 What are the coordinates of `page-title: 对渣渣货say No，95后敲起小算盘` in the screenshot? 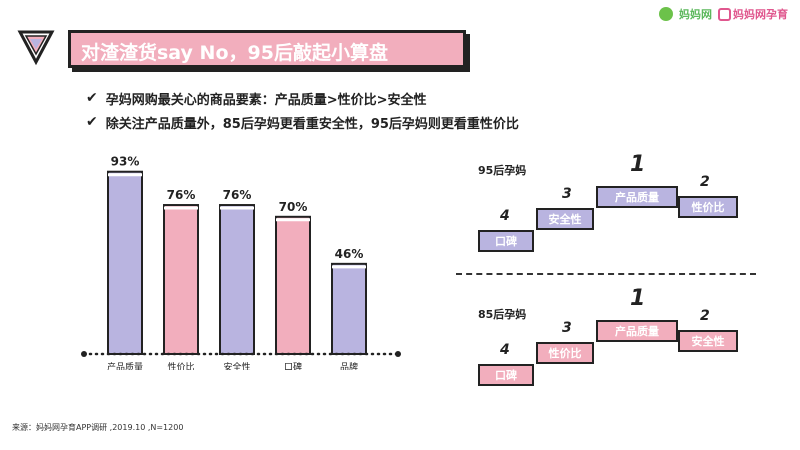 It's located at (234, 53).